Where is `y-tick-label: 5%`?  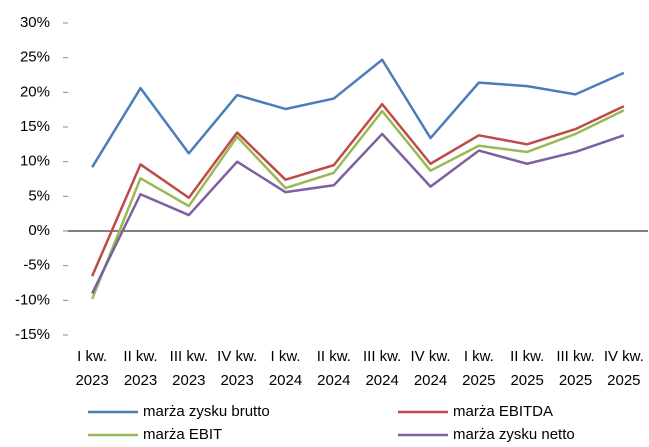 y-tick-label: 5% is located at coordinates (39, 195).